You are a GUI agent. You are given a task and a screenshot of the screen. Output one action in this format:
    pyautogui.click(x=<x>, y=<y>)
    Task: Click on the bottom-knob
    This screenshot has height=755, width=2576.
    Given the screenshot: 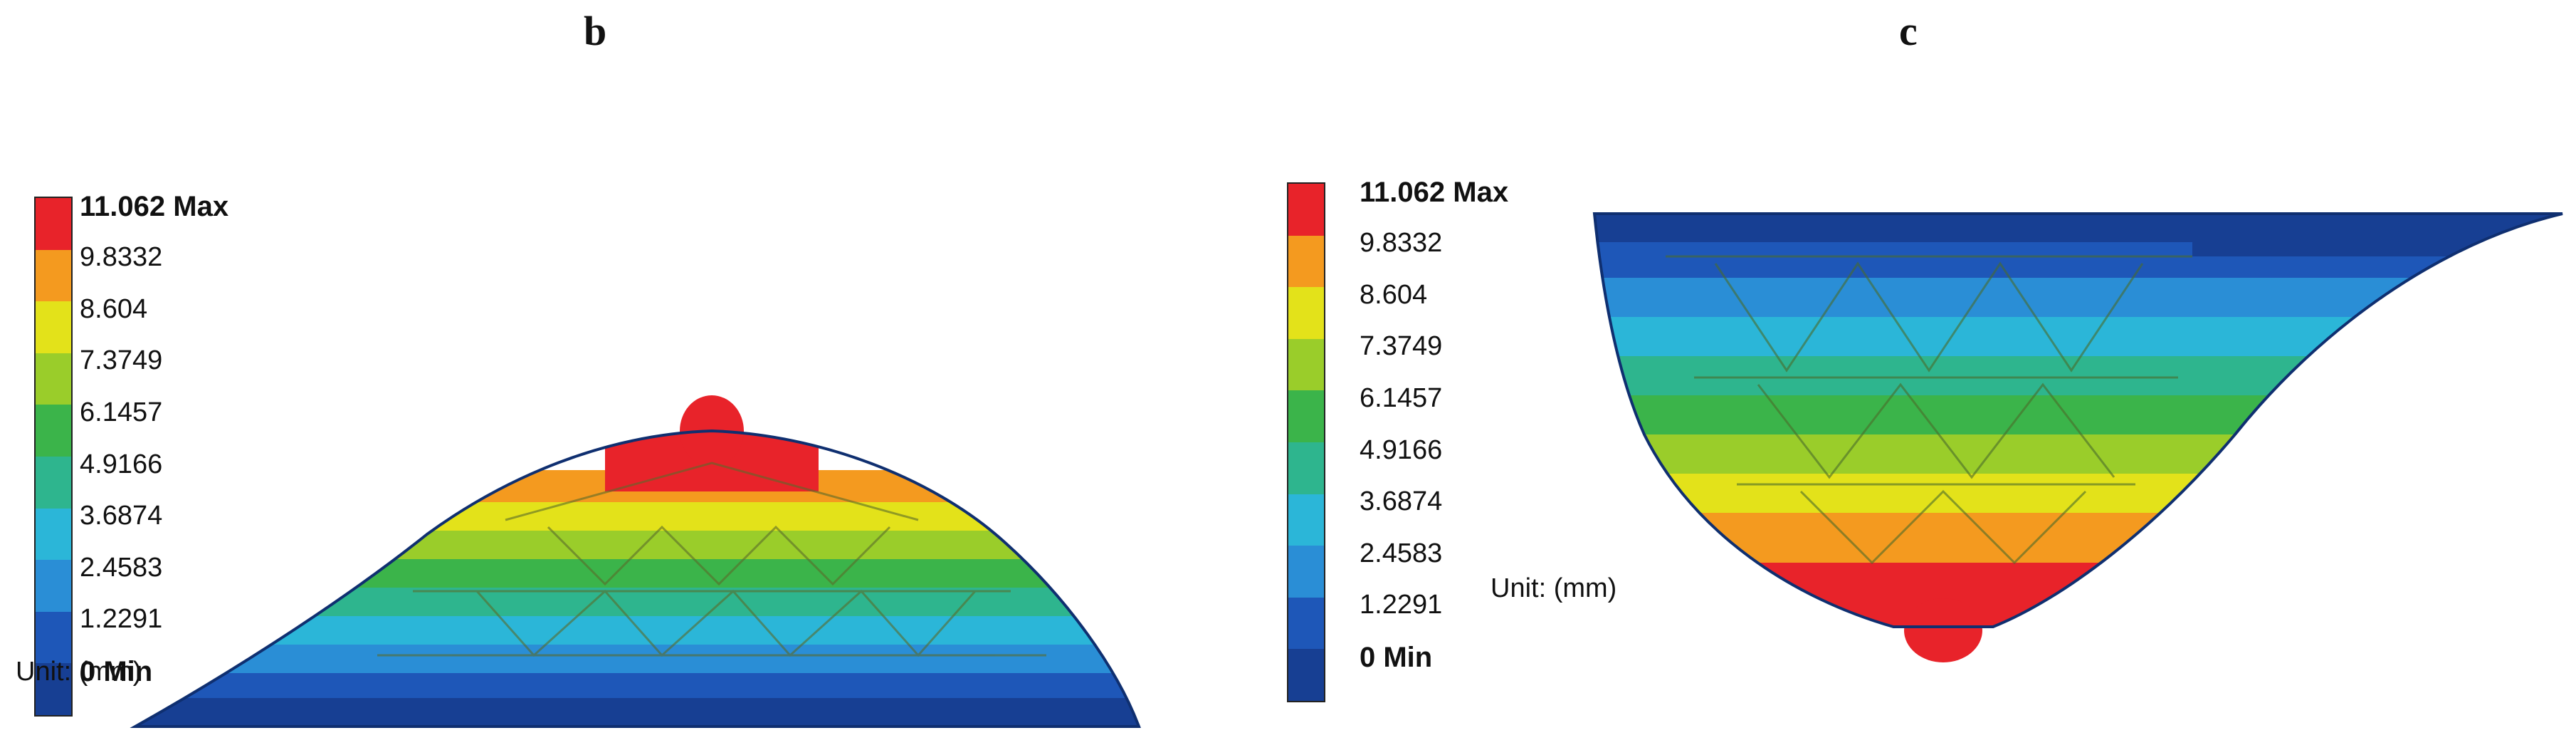 What is the action you would take?
    pyautogui.click(x=1943, y=630)
    